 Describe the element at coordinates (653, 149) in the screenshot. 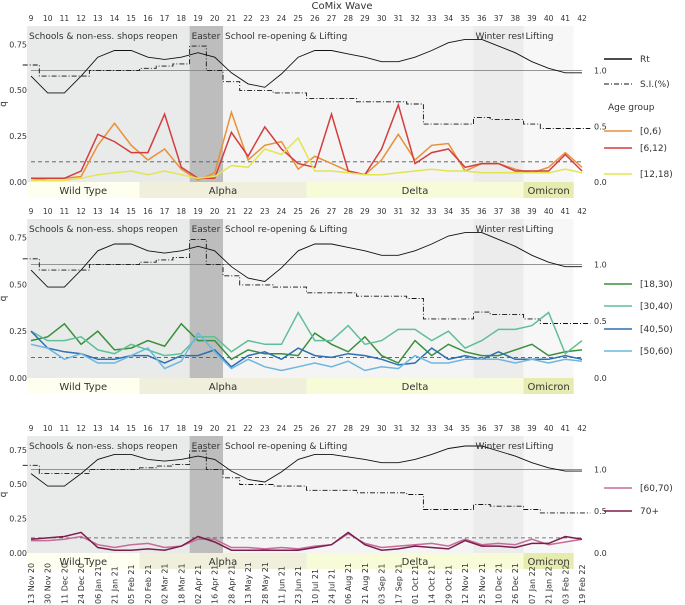

I see `legend-series-label: [6,12)` at that location.